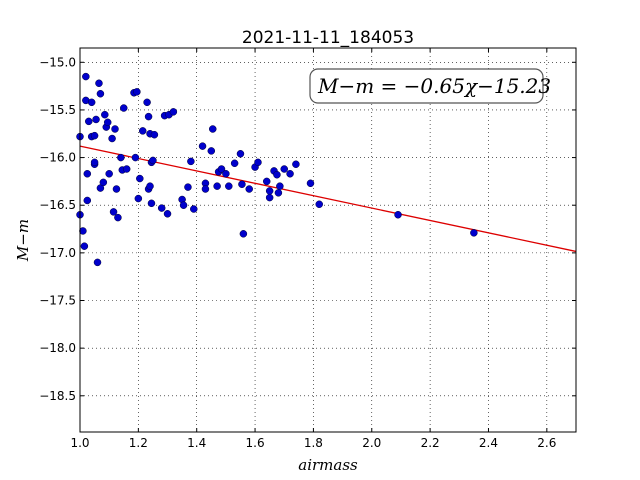 The height and width of the screenshot is (480, 640). I want to click on annotation-box, so click(426, 86).